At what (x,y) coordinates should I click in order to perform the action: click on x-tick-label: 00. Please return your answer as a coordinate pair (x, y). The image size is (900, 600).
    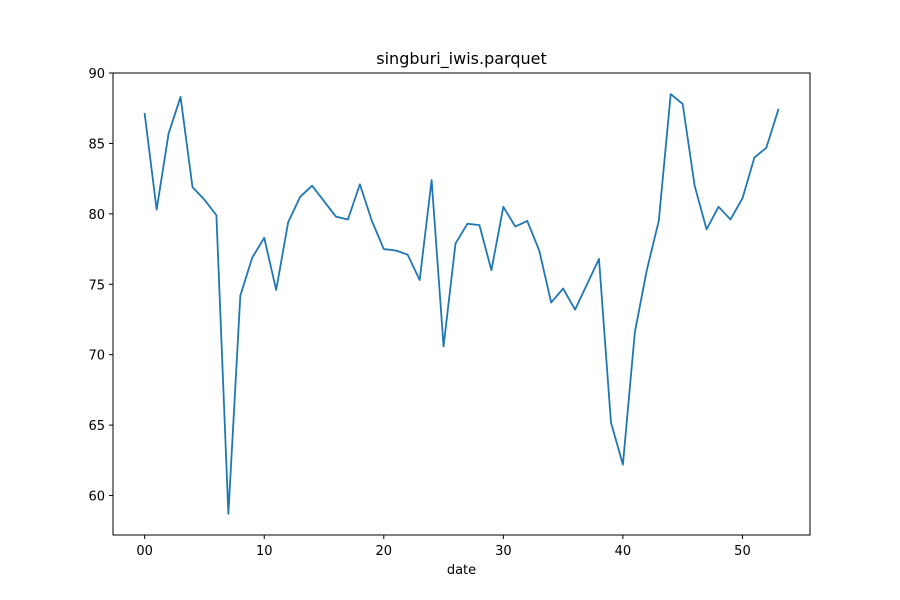
    Looking at the image, I should click on (144, 551).